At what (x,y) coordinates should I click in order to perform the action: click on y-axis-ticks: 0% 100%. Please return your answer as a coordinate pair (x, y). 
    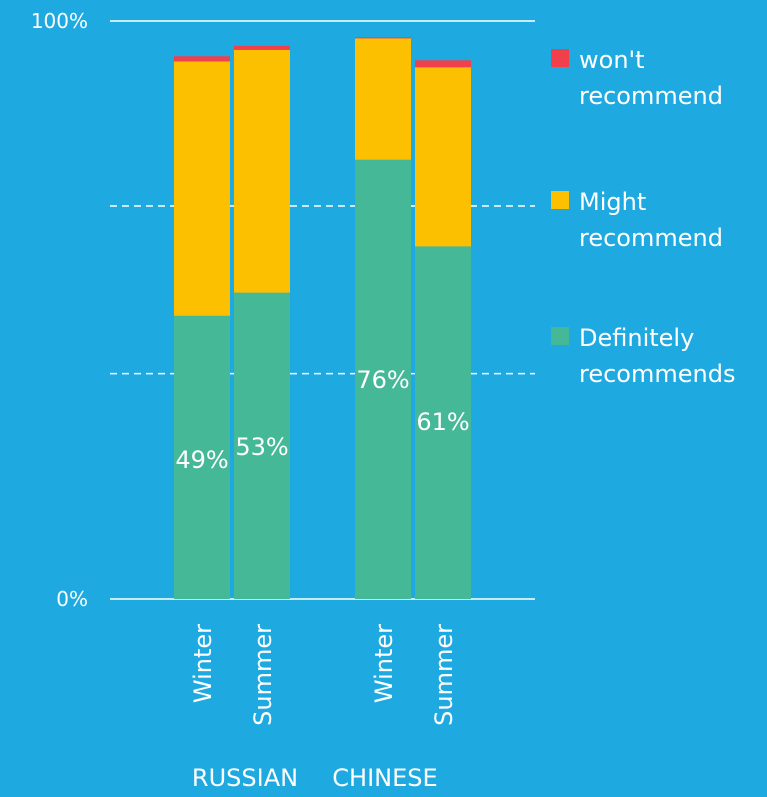
    Looking at the image, I should click on (59, 310).